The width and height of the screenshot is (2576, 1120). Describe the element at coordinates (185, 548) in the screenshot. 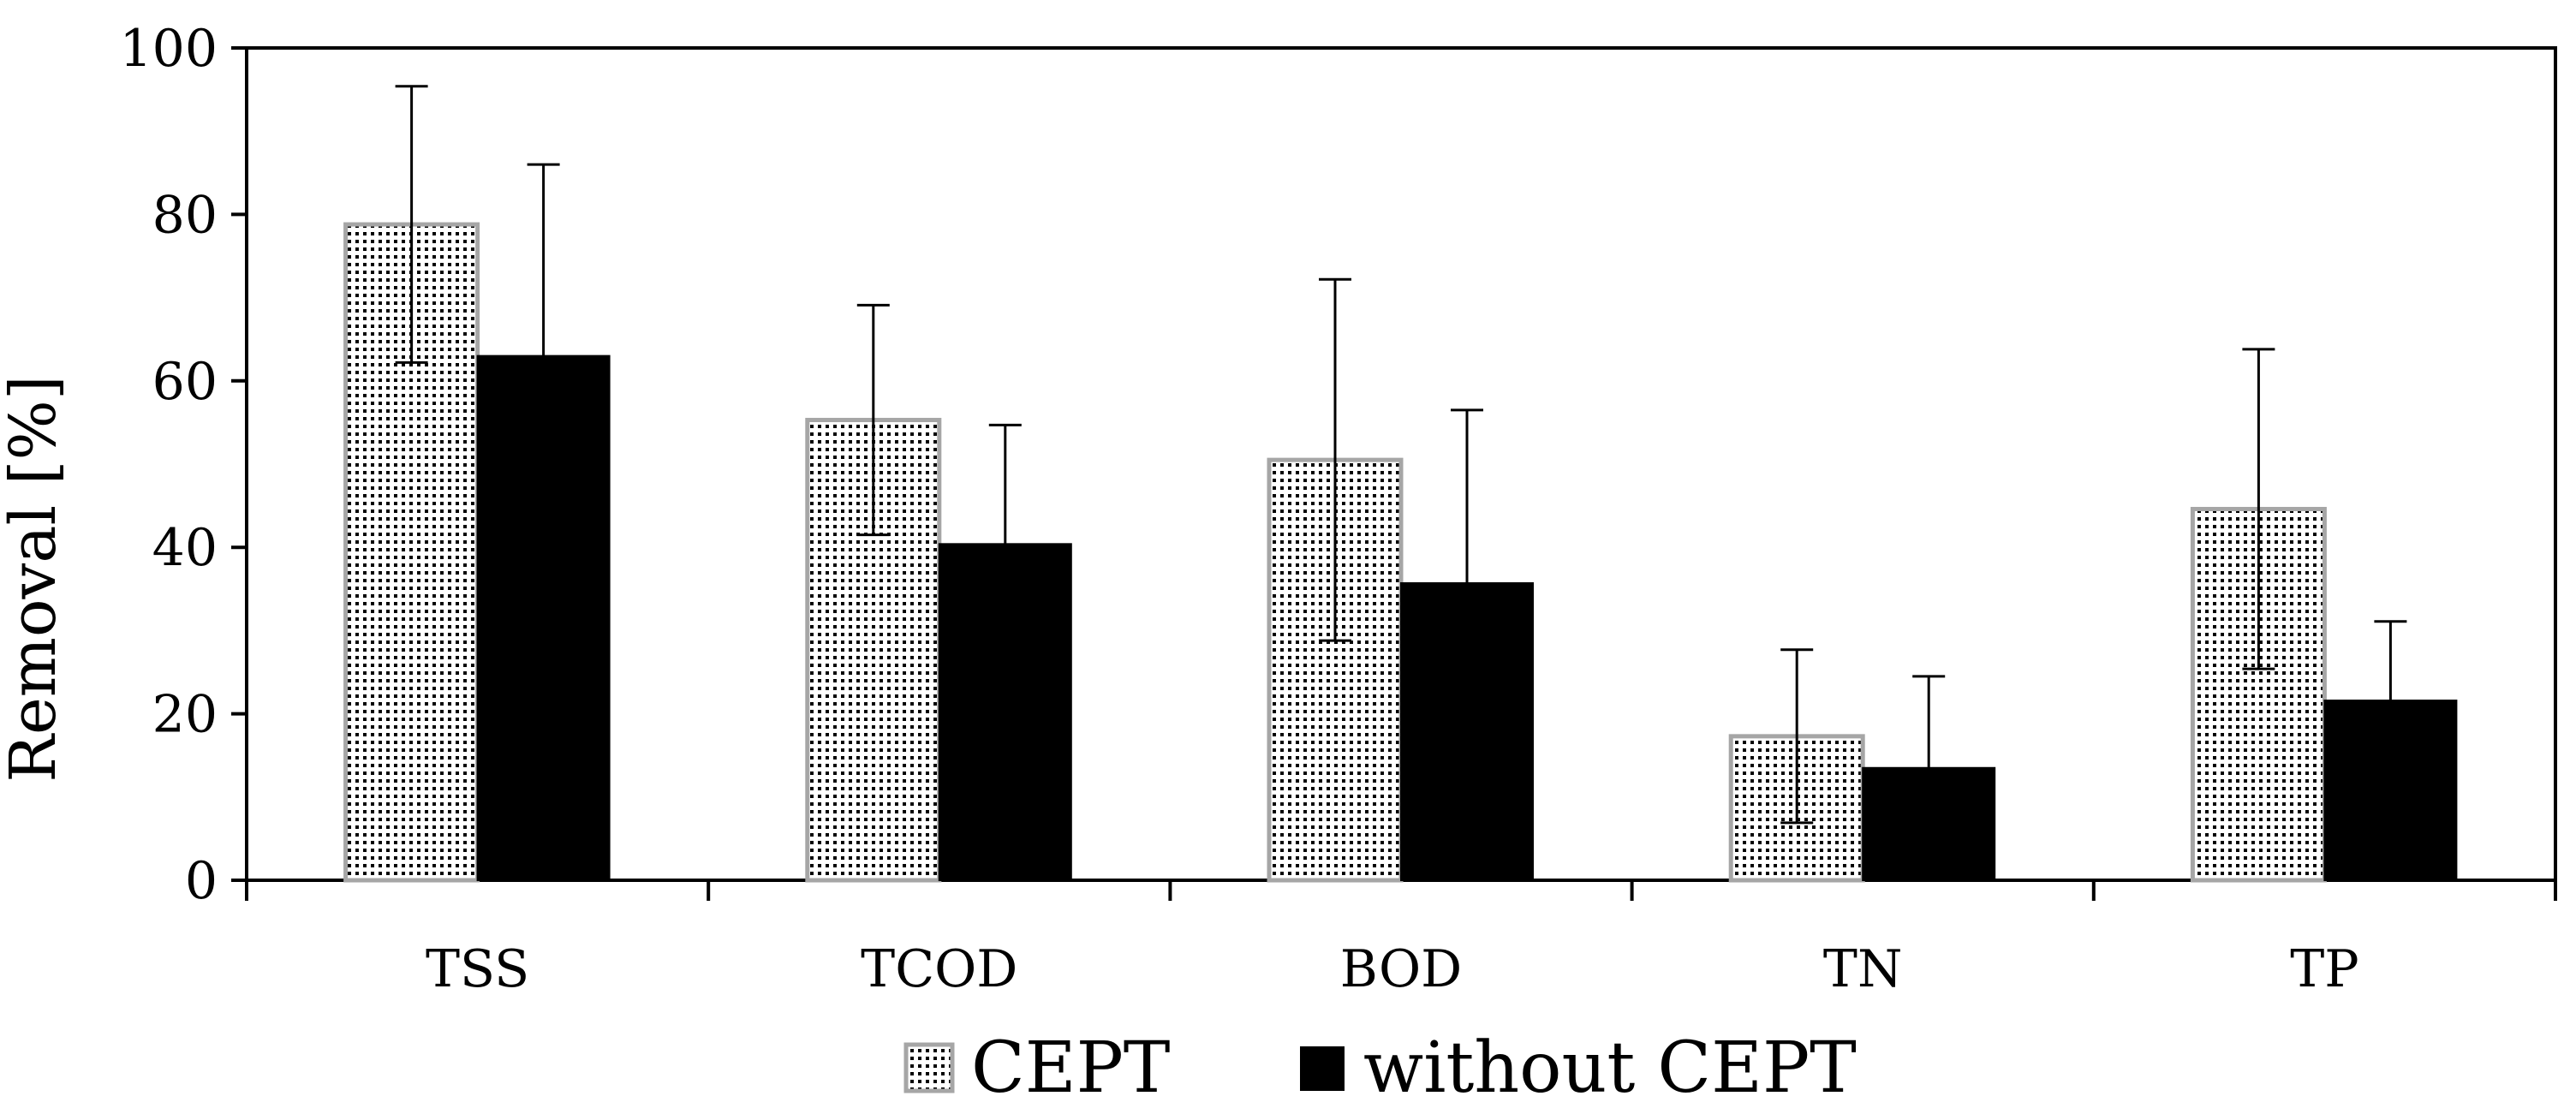

I see `y-tick-label: 40` at that location.